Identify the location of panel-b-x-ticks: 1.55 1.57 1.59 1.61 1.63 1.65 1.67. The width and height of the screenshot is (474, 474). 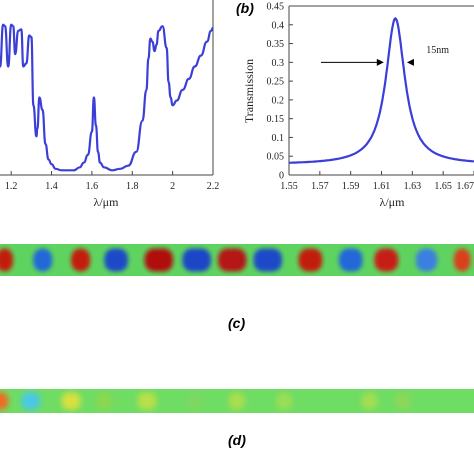
(377, 181).